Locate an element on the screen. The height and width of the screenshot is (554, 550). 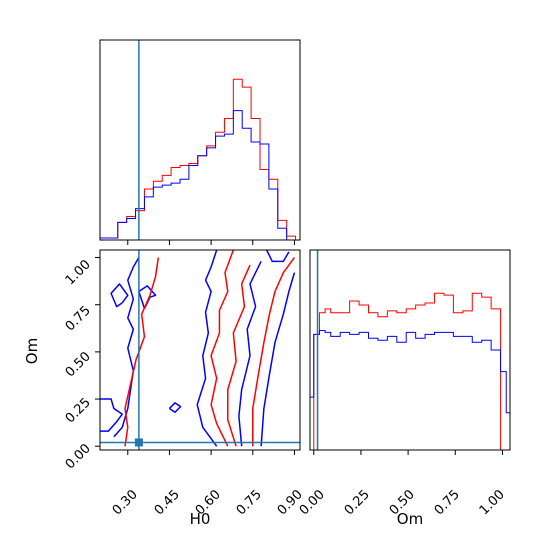
hist_Om-series-red is located at coordinates (410, 371).